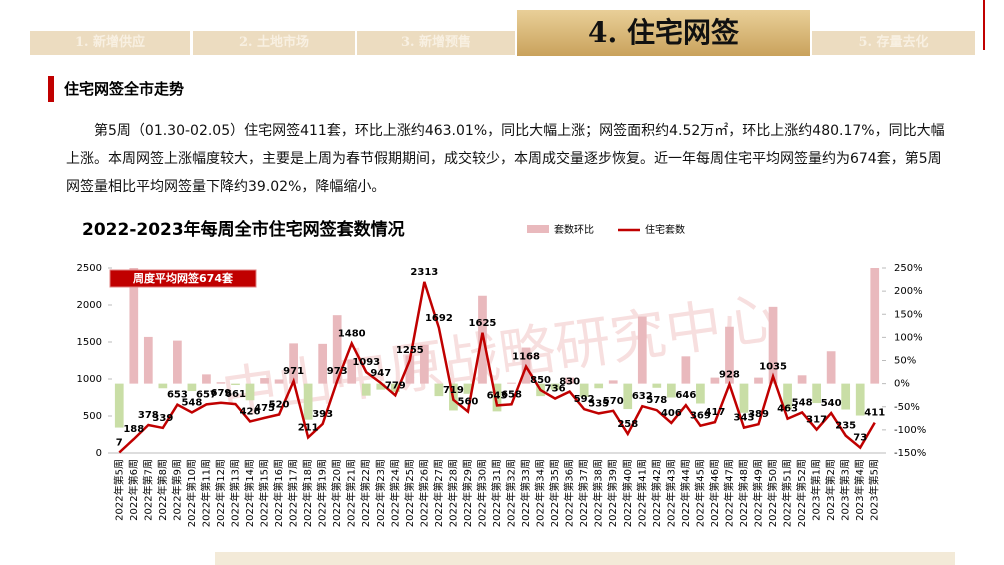 Image resolution: width=1004 pixels, height=565 pixels. What do you see at coordinates (293, 371) in the screenshot?
I see `data-label: 971` at bounding box center [293, 371].